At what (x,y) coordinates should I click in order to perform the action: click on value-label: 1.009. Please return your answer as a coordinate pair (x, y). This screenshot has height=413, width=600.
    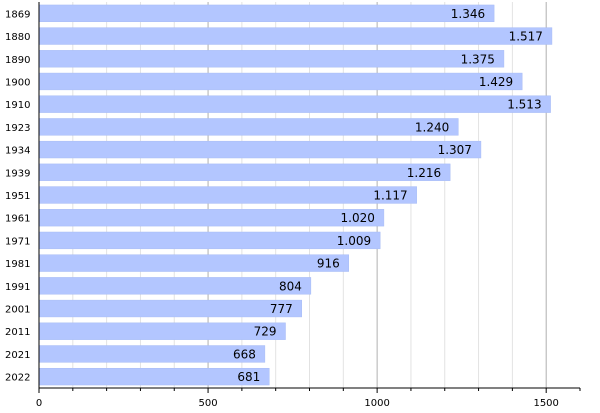
    Looking at the image, I should click on (354, 241).